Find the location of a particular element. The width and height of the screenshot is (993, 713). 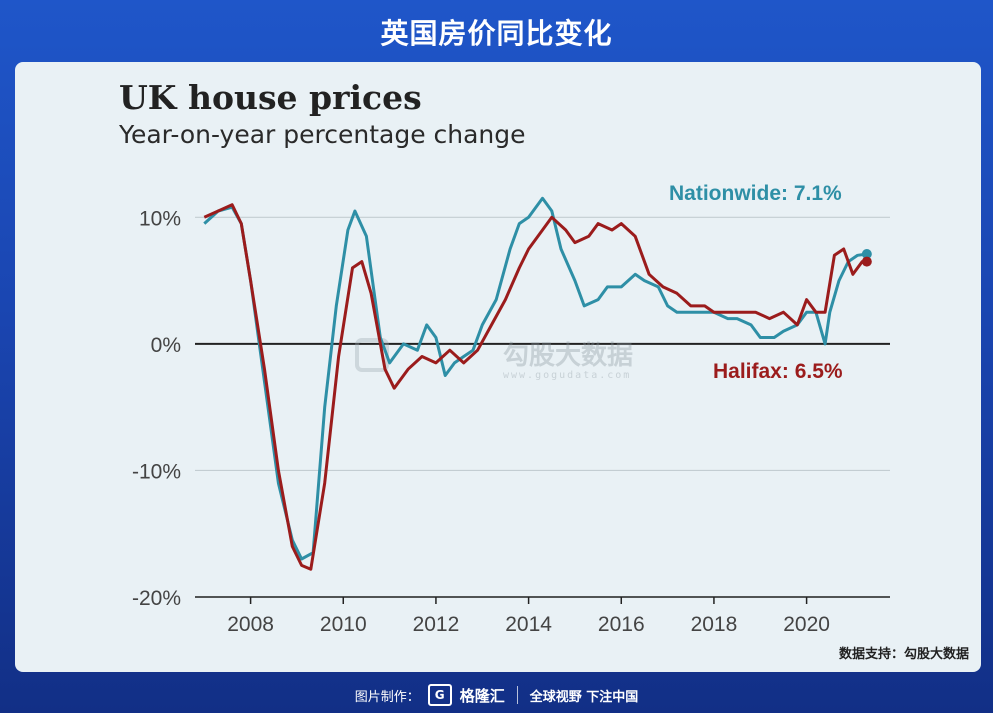

series-end-dot-nationwide is located at coordinates (866, 254).